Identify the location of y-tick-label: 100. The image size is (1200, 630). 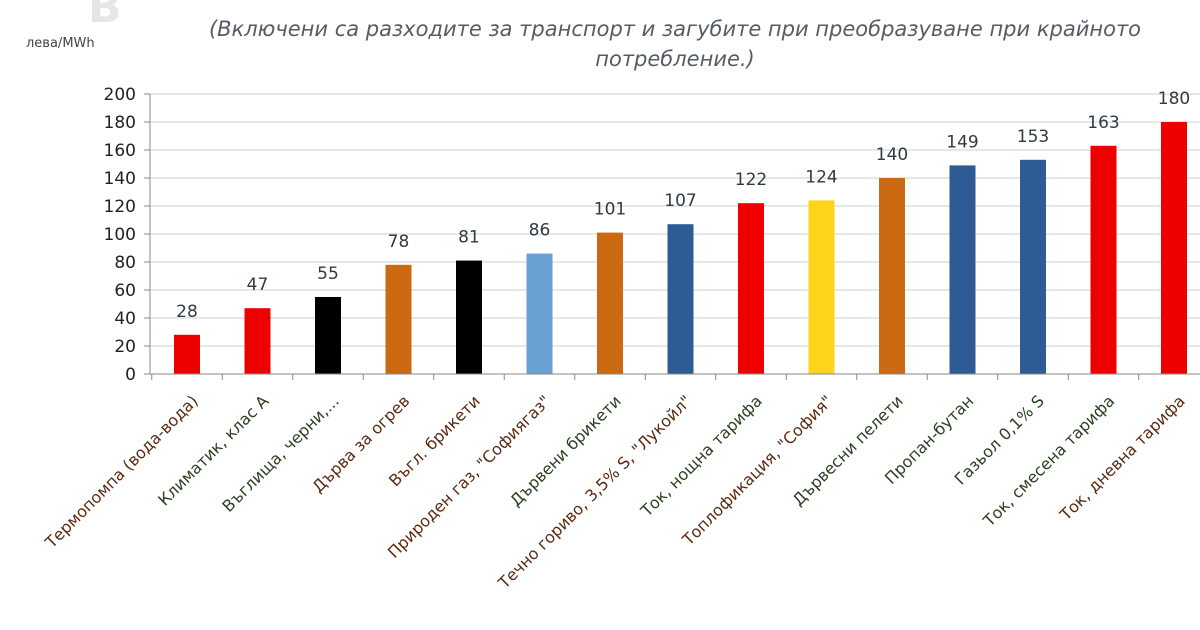
(120, 235).